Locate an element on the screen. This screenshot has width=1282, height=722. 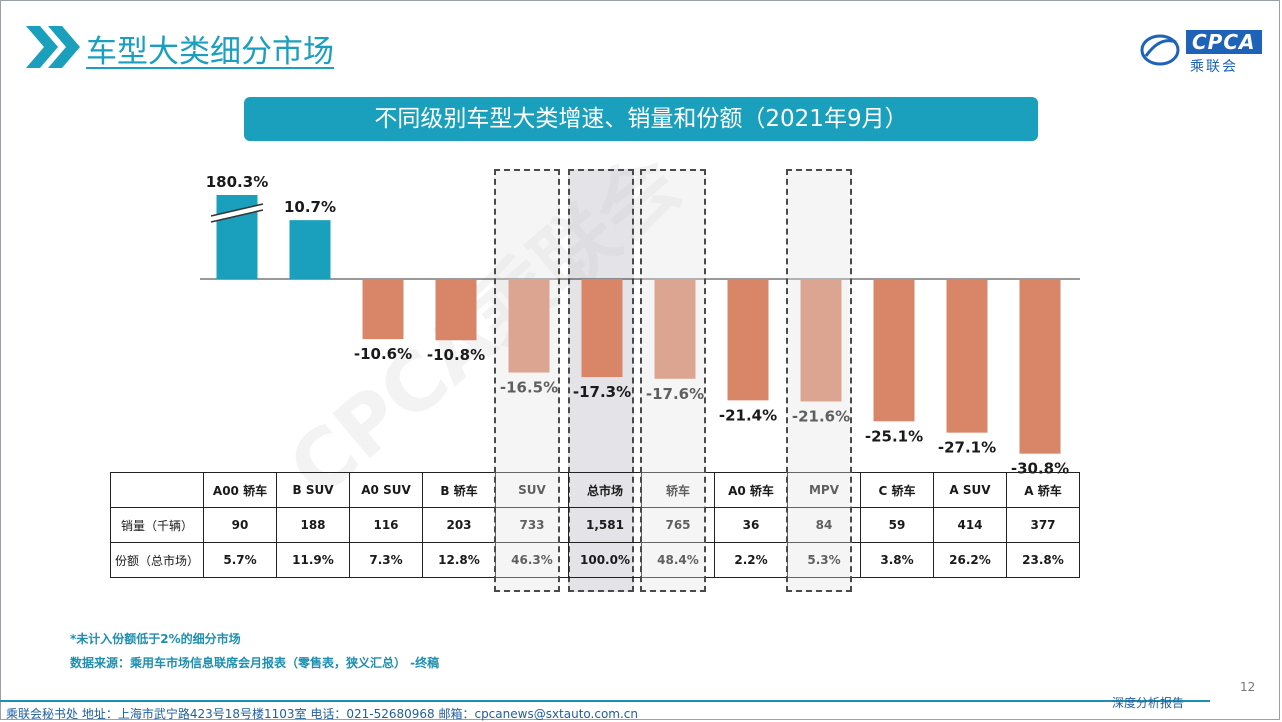
page-number: 12 is located at coordinates (1248, 687).